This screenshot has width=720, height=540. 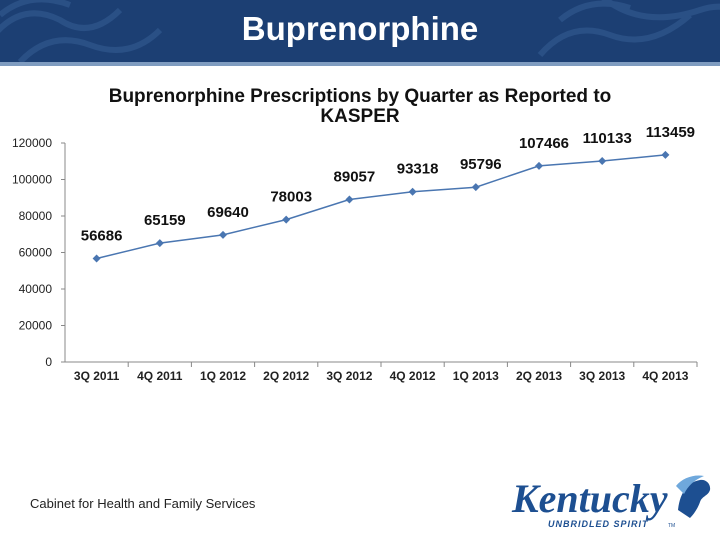 What do you see at coordinates (665, 376) in the screenshot?
I see `x-tick-label: 4Q 2013` at bounding box center [665, 376].